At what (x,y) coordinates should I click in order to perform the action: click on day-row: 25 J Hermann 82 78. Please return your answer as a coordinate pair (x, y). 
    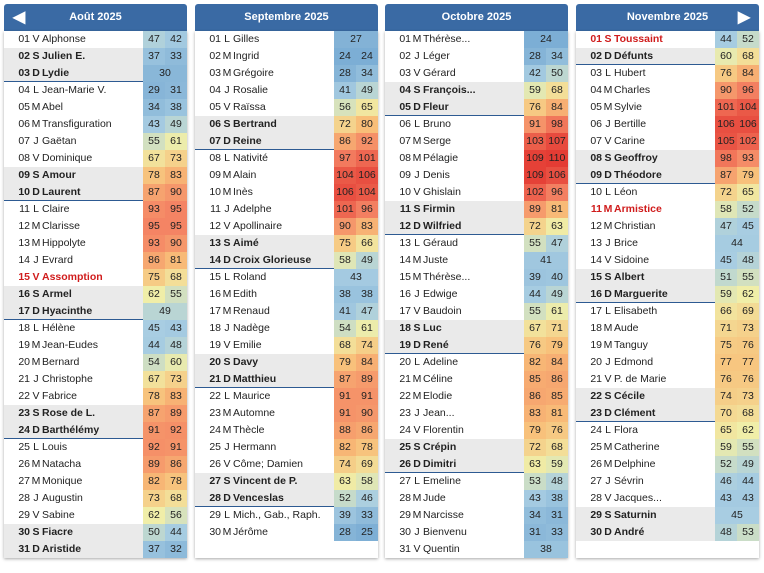
    Looking at the image, I should click on (286, 447).